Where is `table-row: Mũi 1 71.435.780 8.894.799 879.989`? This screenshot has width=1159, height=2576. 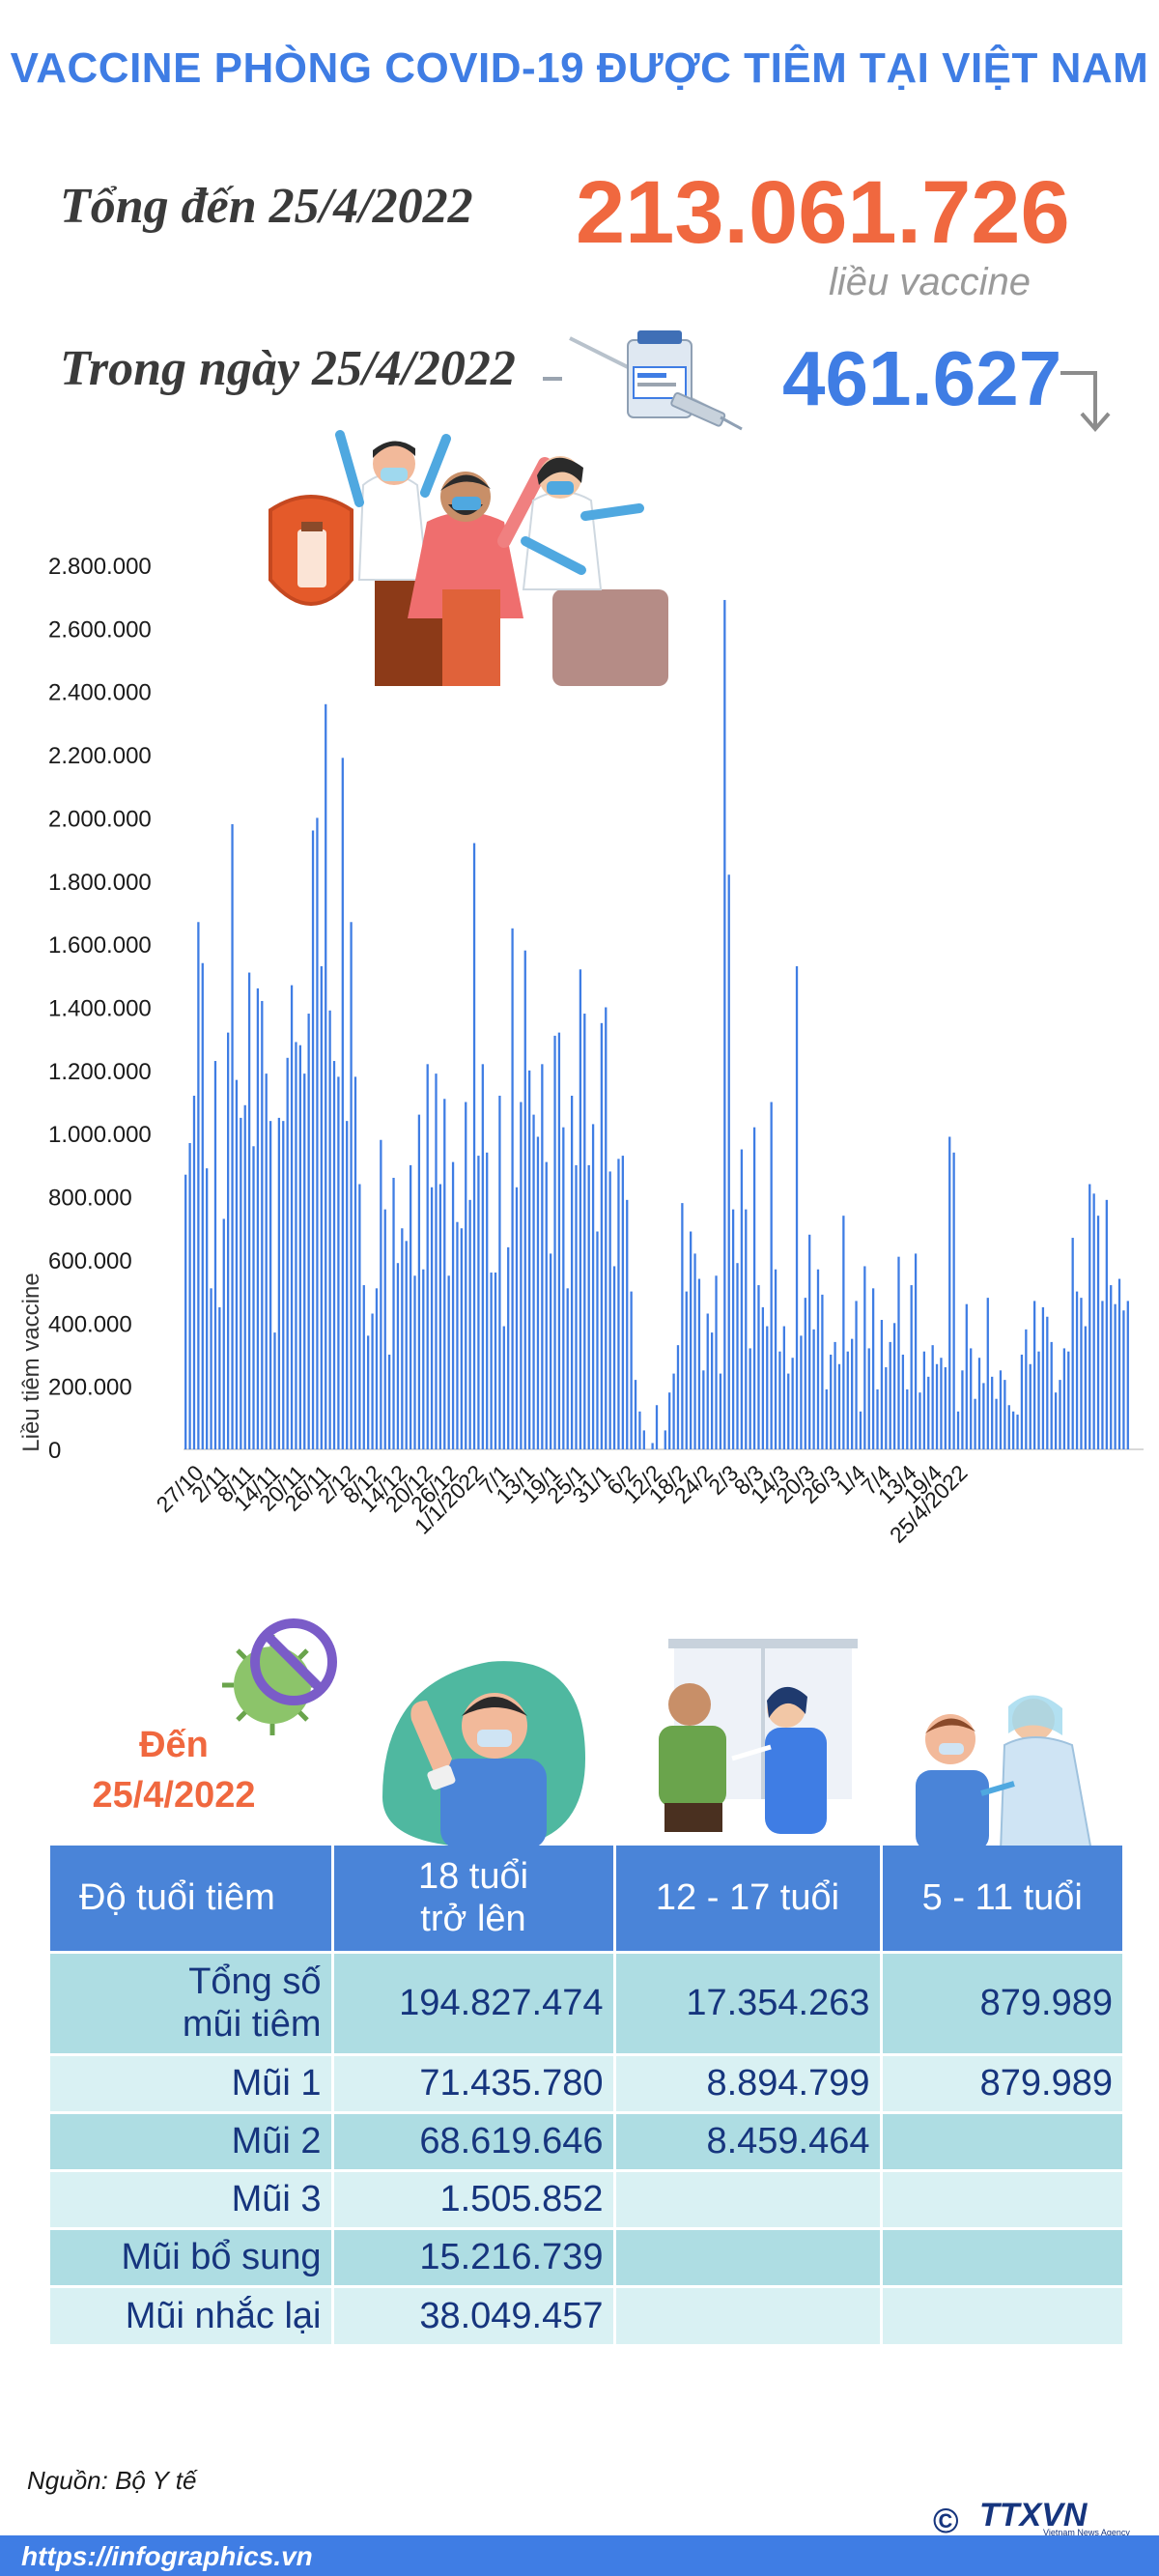 table-row: Mũi 1 71.435.780 8.894.799 879.989 is located at coordinates (586, 2082).